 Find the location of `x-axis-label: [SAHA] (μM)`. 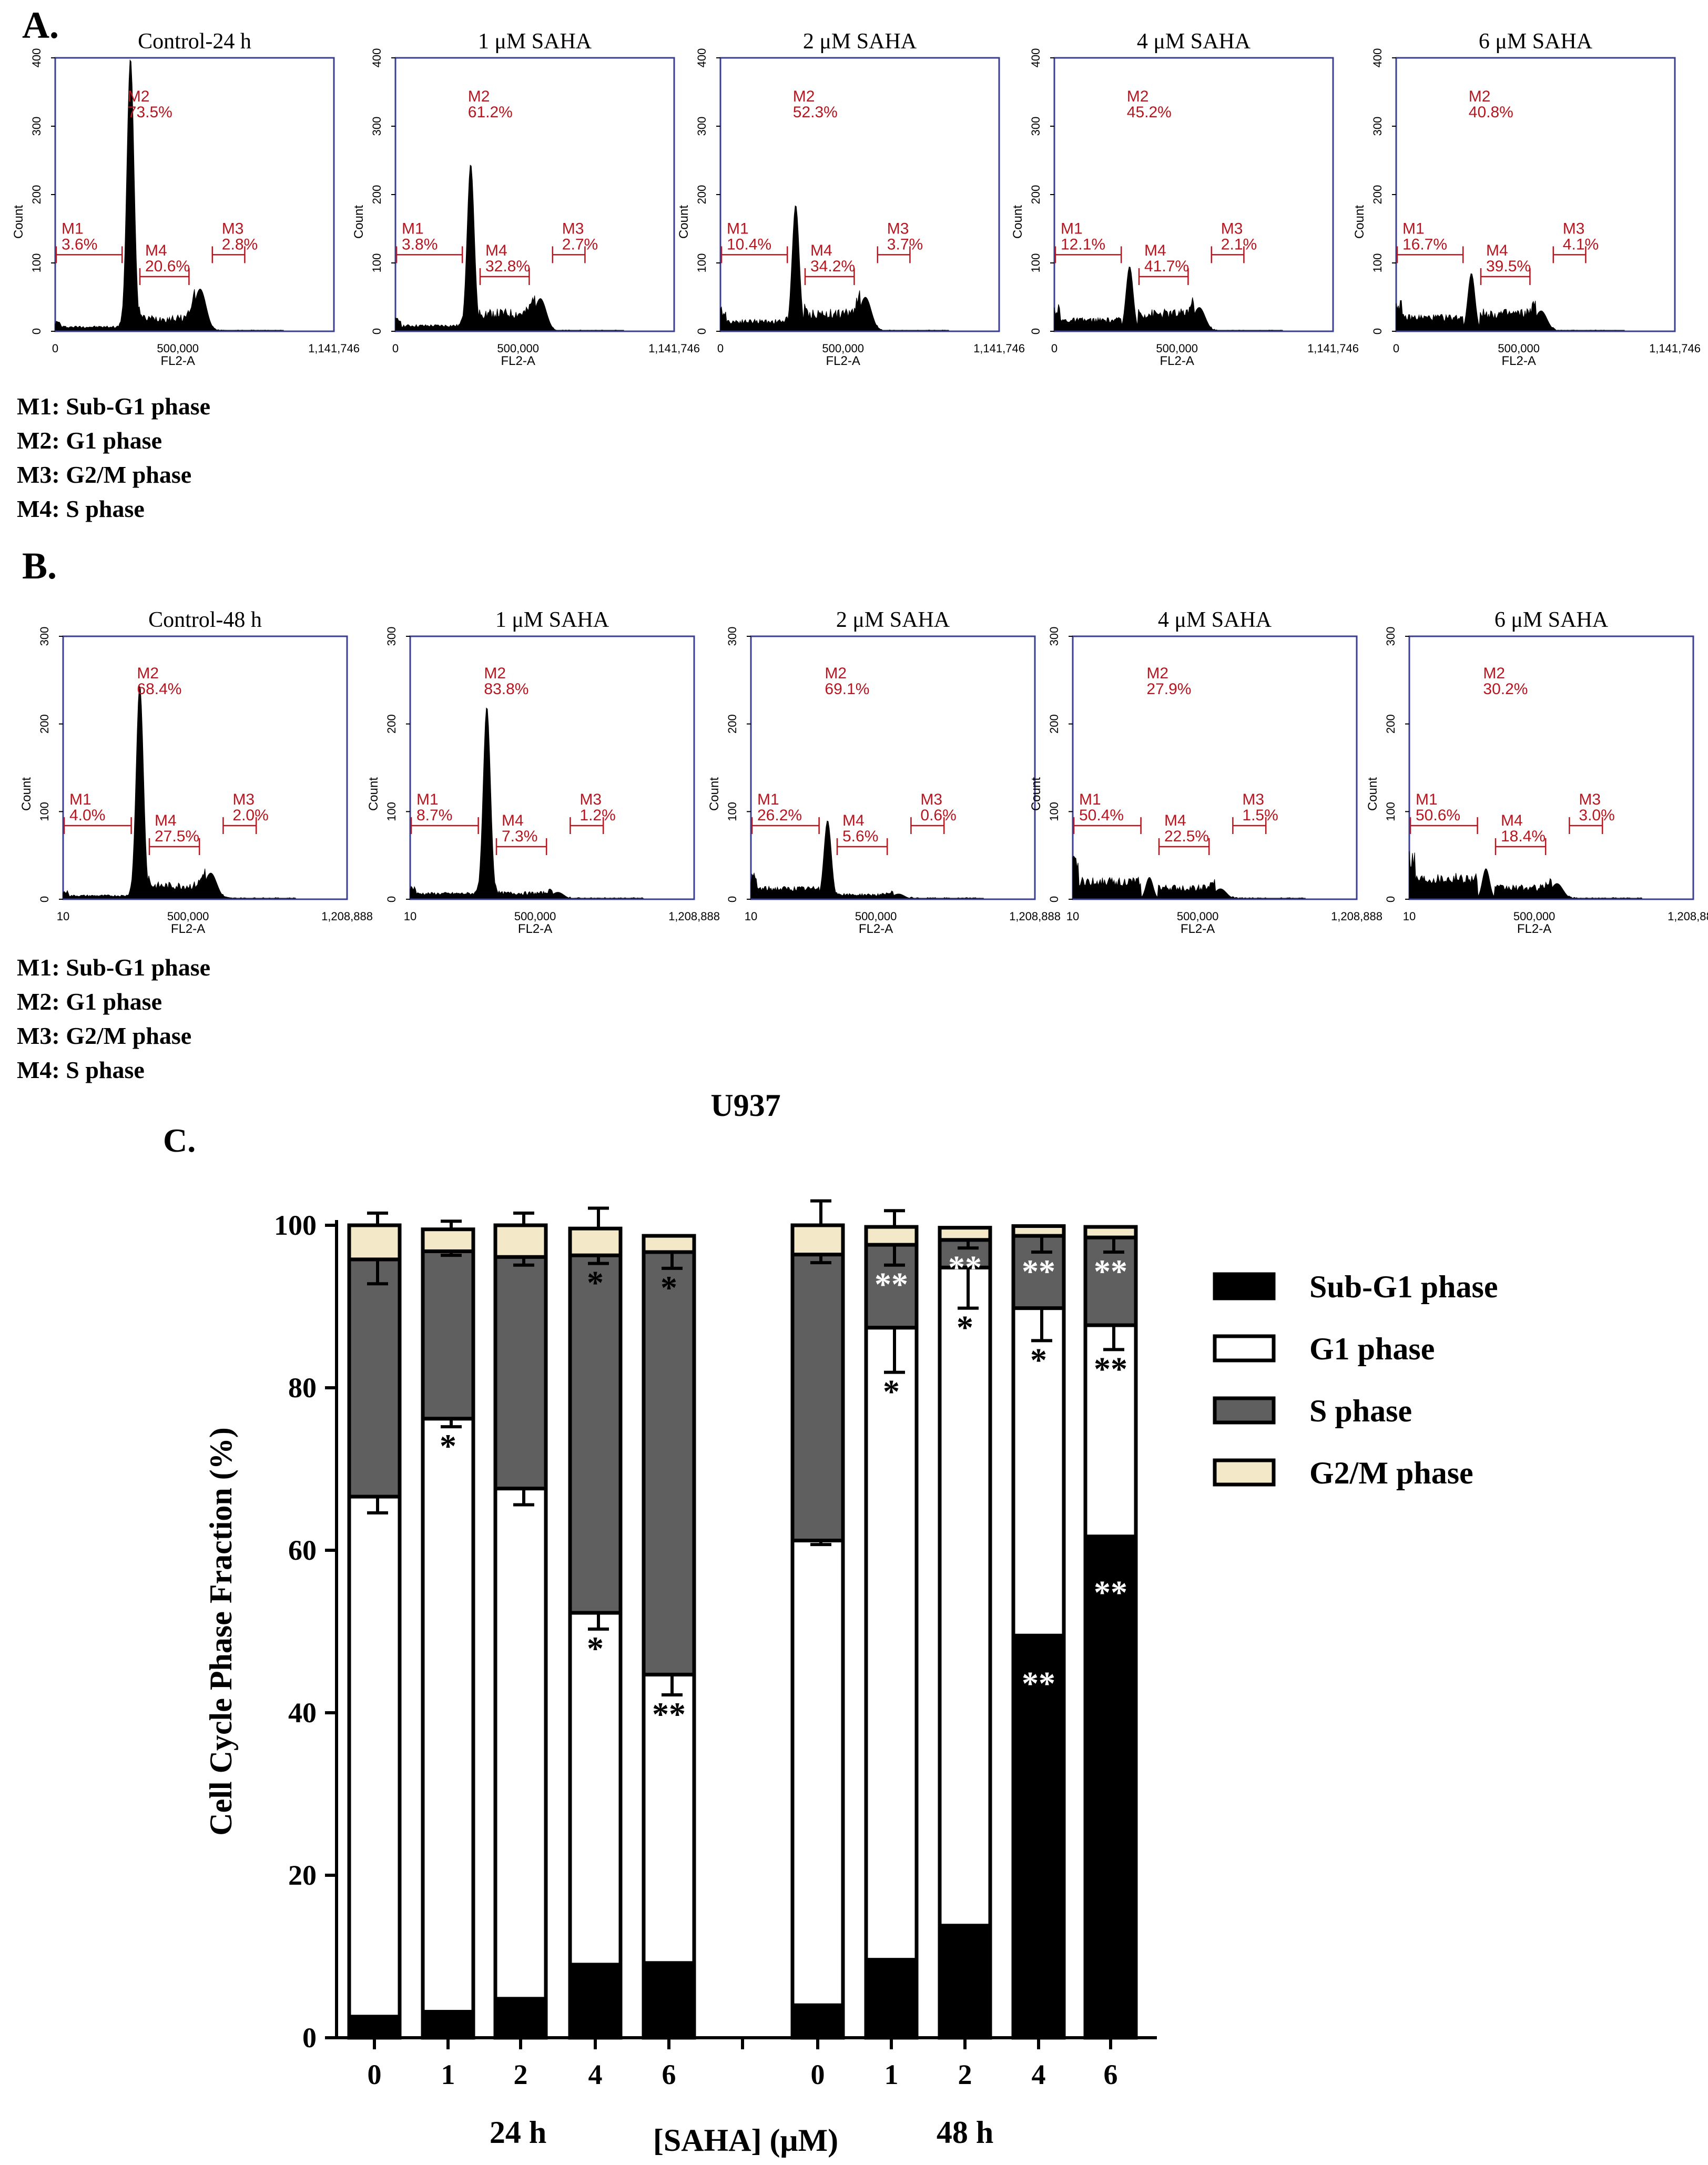

x-axis-label: [SAHA] (μM) is located at coordinates (745, 2140).